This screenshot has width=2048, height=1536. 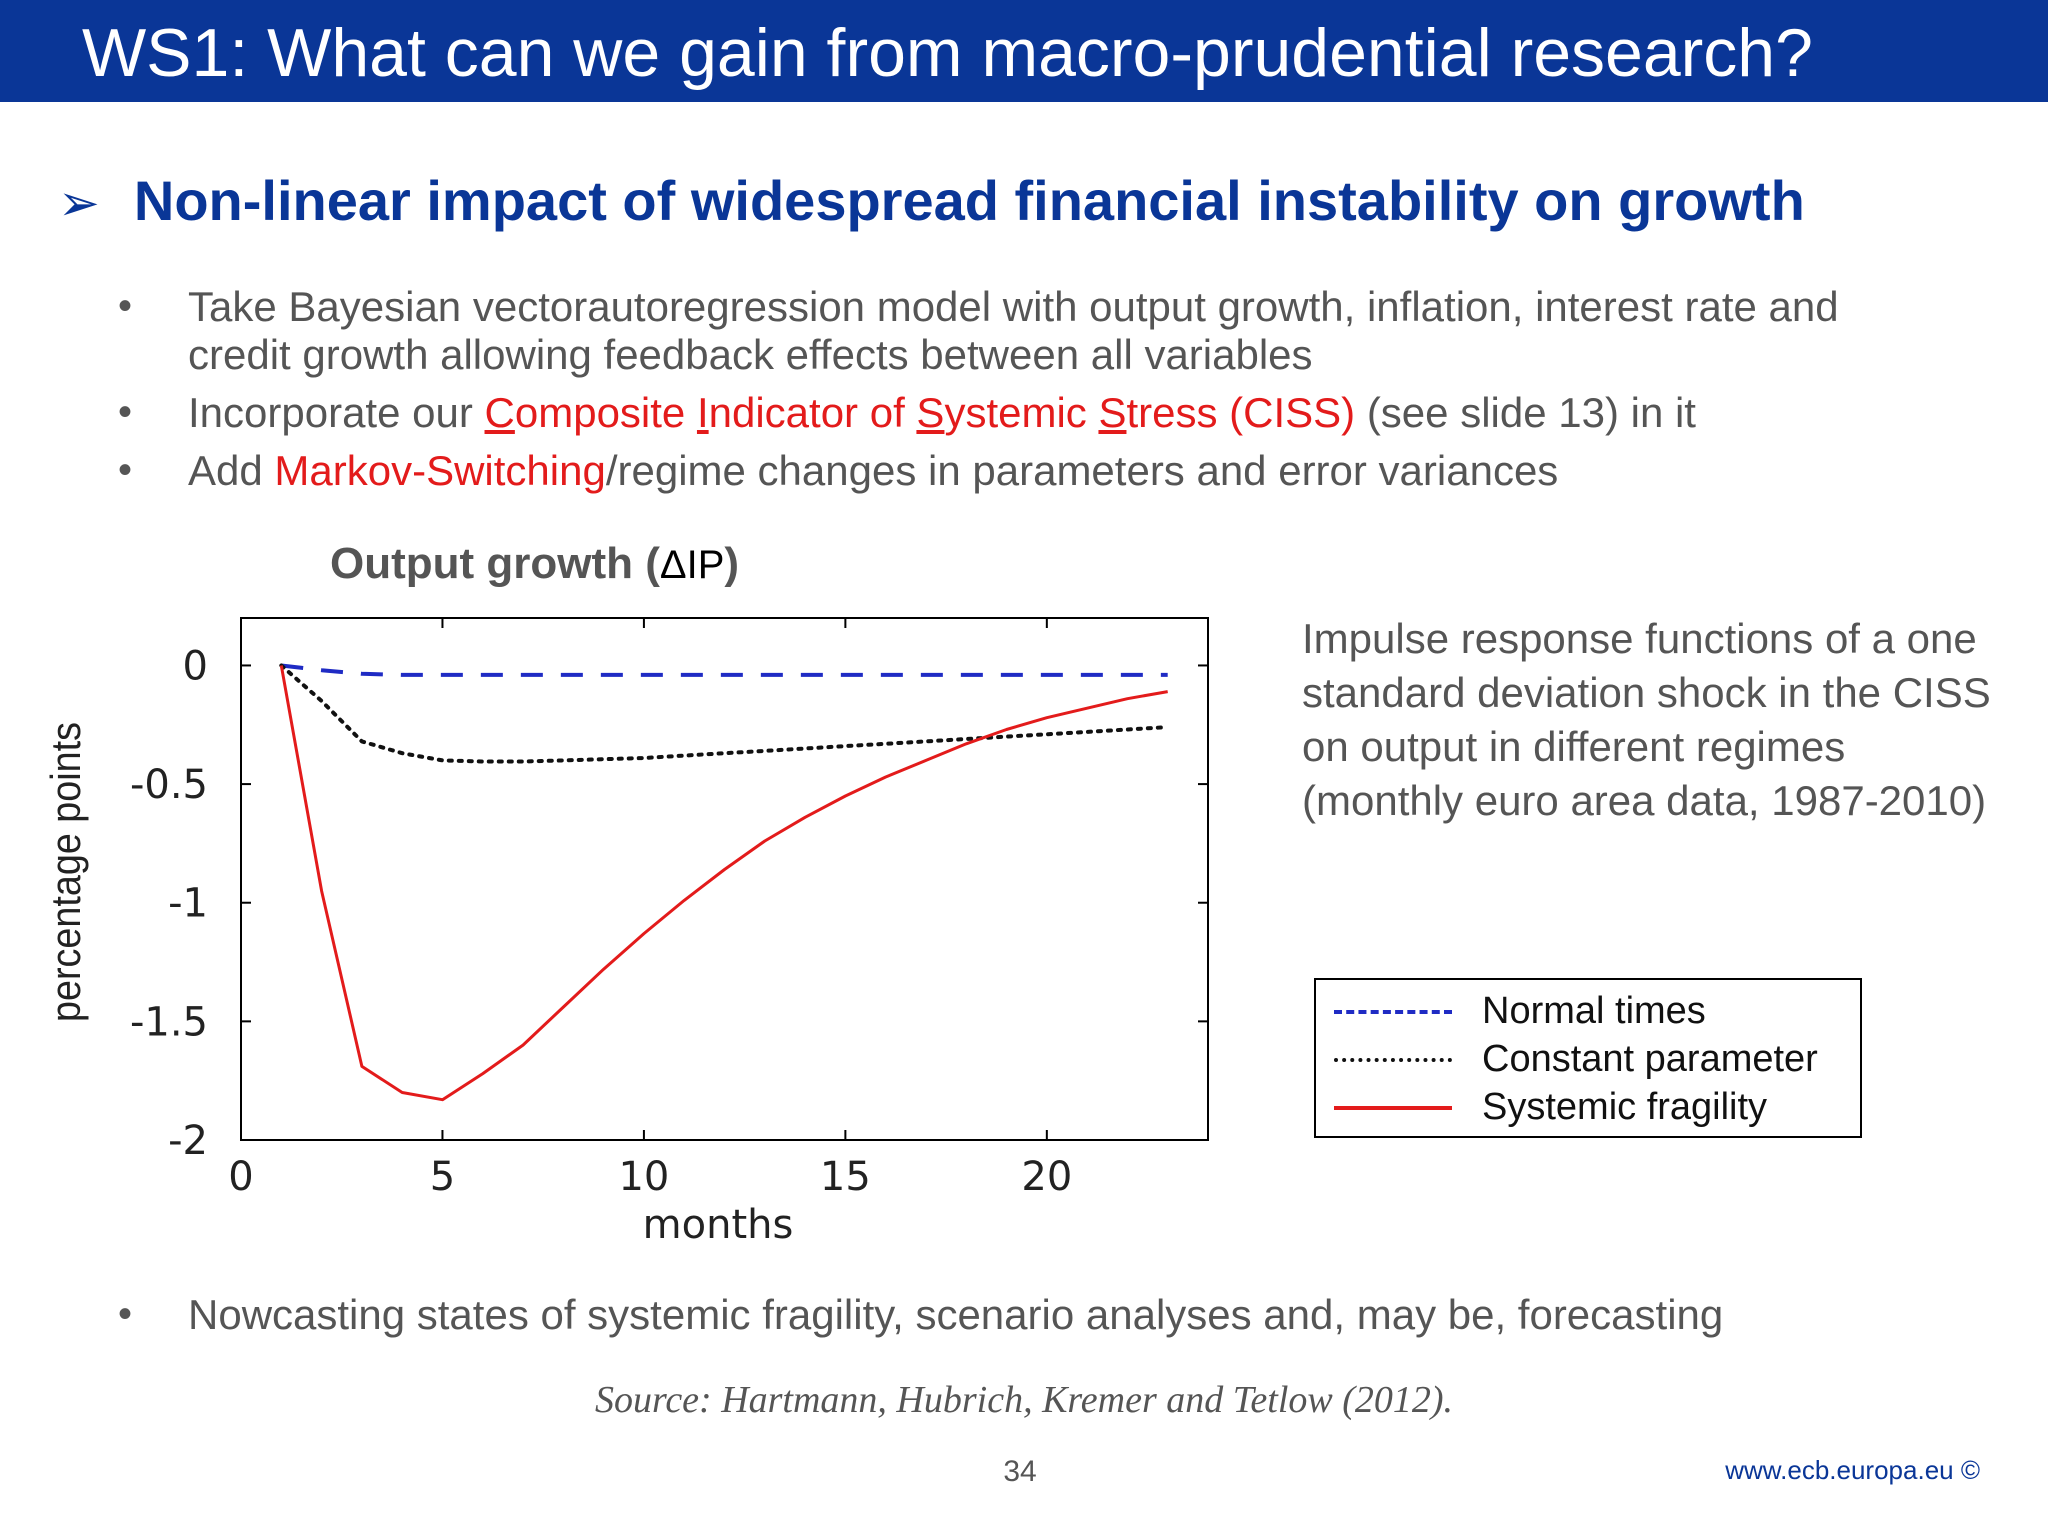 What do you see at coordinates (65, 872) in the screenshot?
I see `y-axis-label: percentage points` at bounding box center [65, 872].